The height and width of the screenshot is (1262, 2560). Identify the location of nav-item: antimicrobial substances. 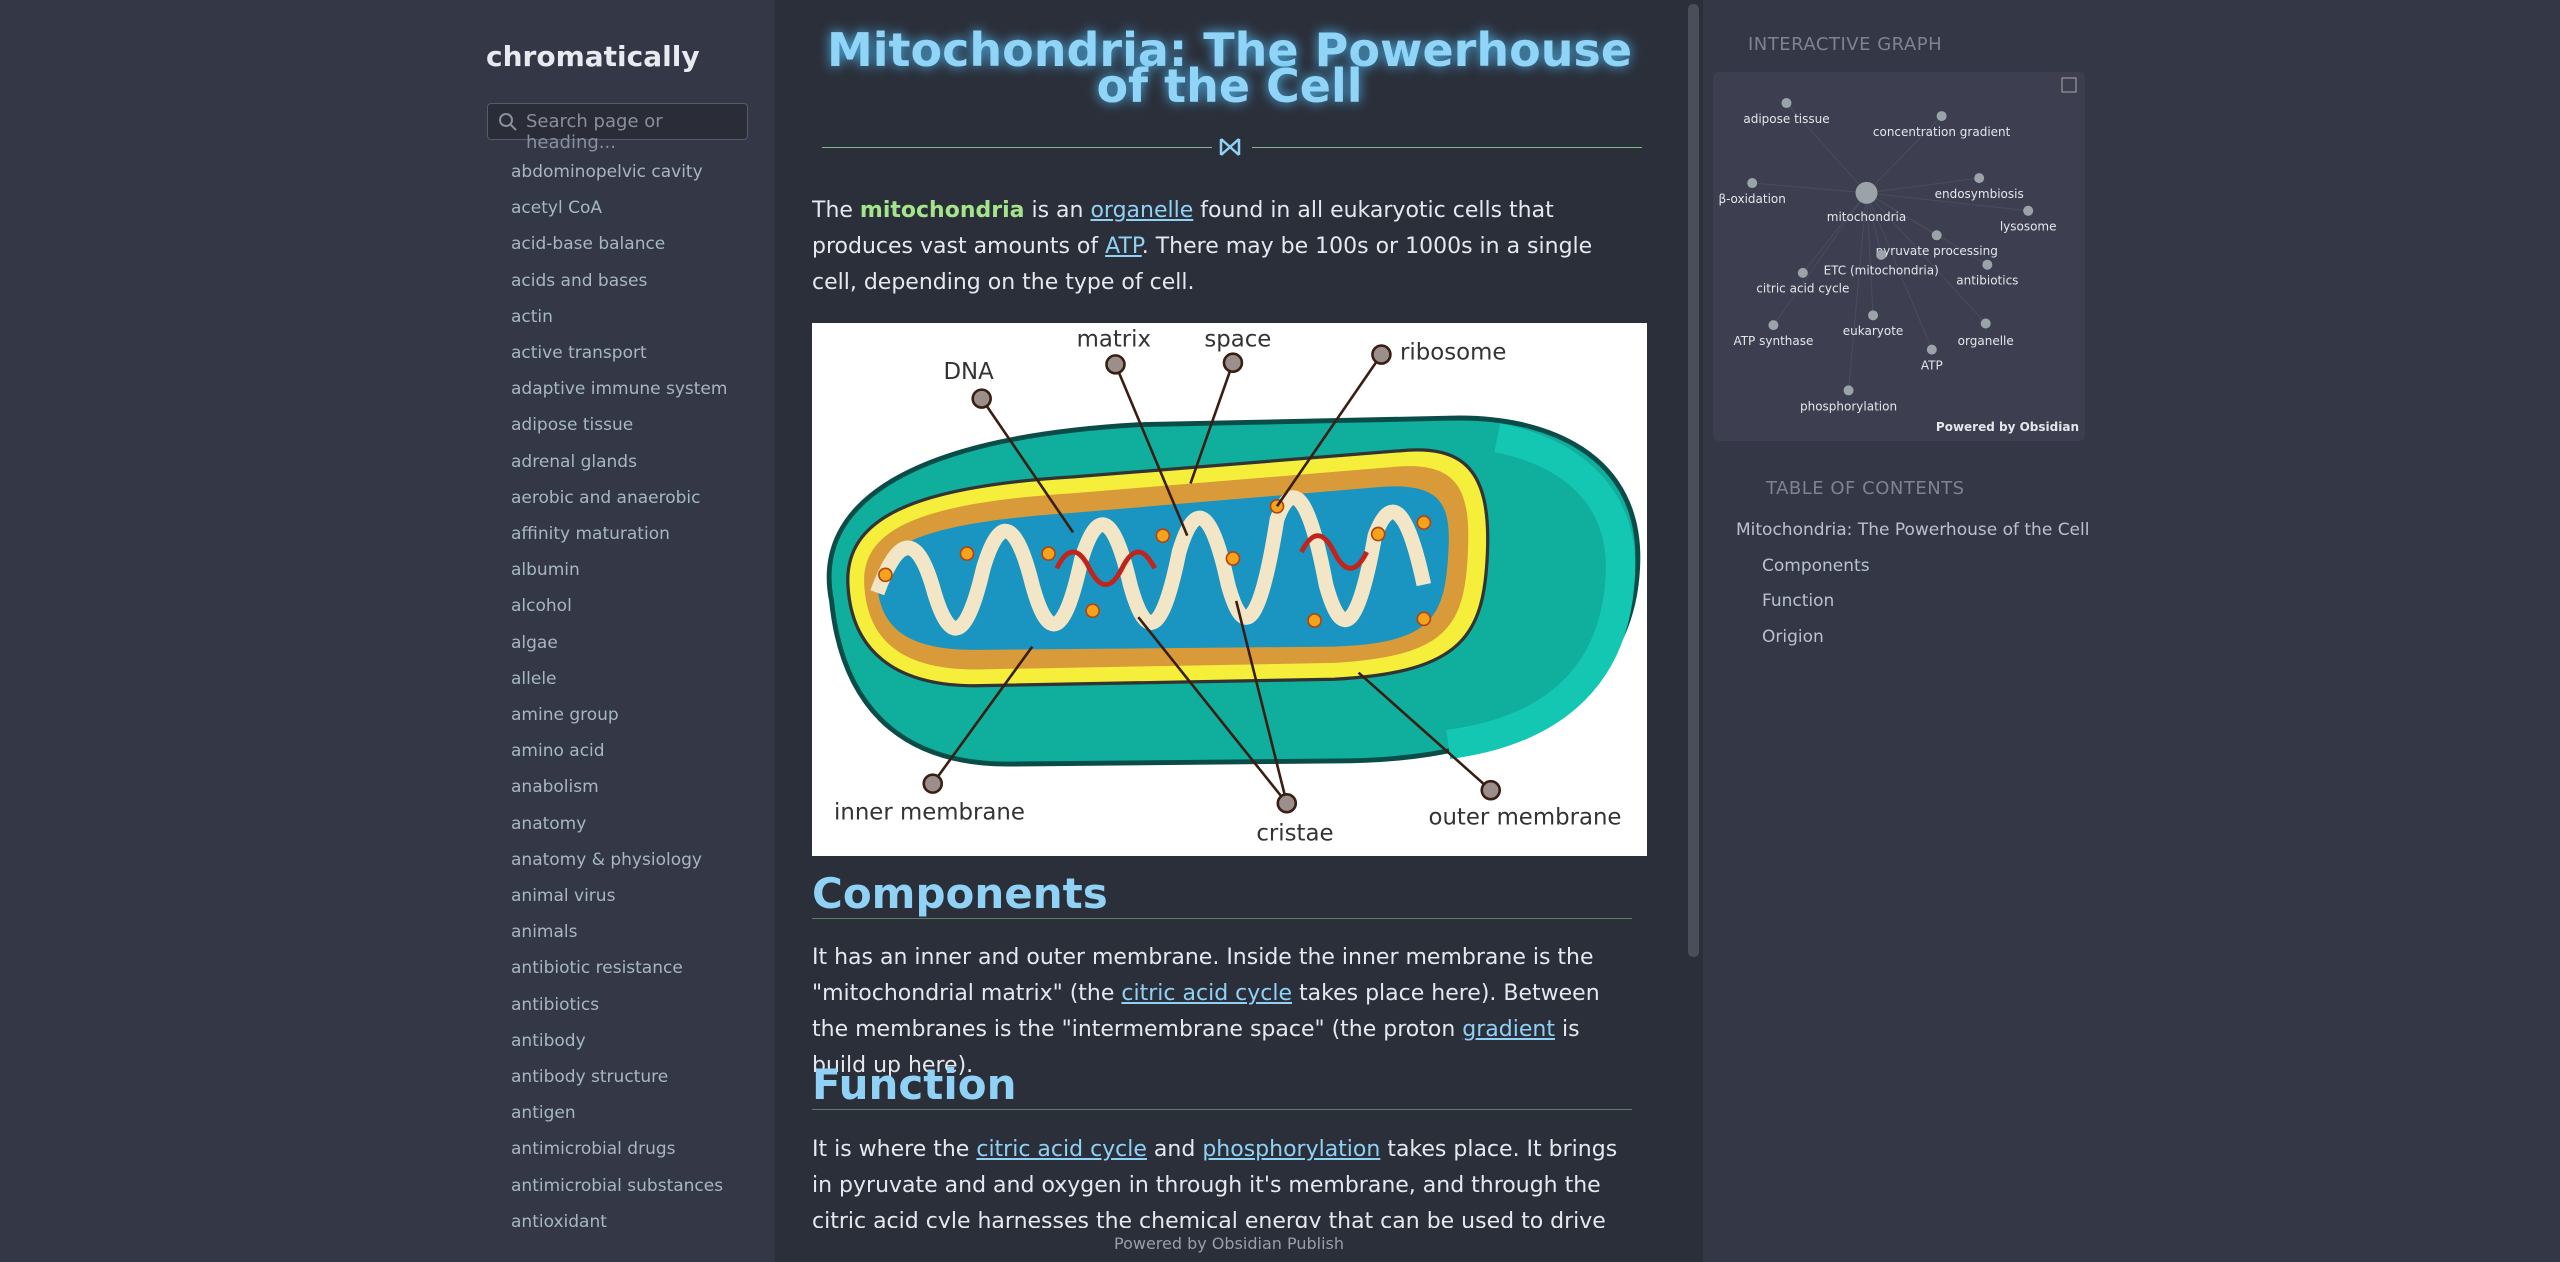
(617, 1185).